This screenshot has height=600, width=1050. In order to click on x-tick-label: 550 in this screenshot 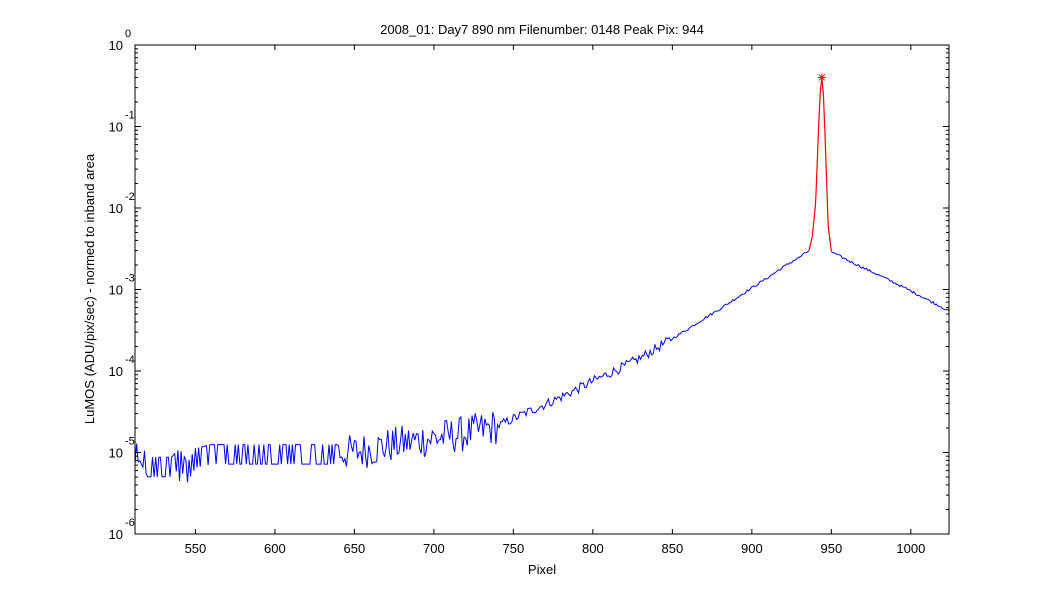, I will do `click(196, 548)`.